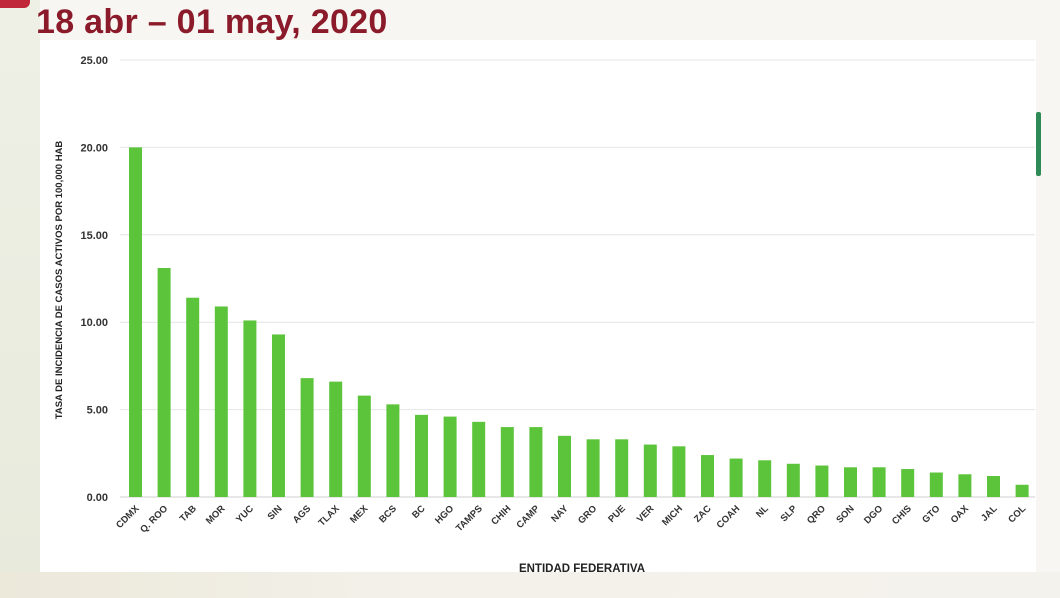  I want to click on bar-yuc, so click(250, 408).